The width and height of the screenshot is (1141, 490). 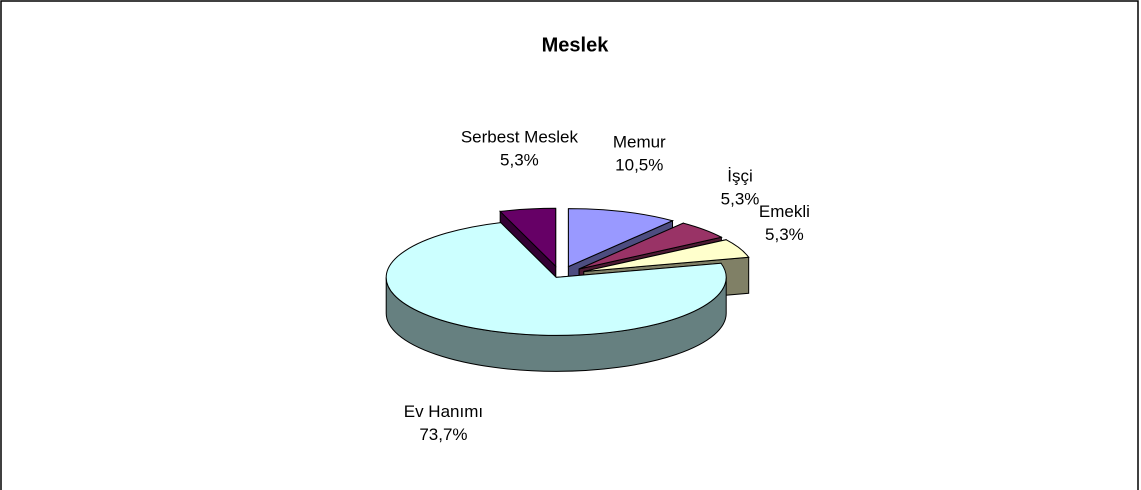 What do you see at coordinates (740, 176) in the screenshot?
I see `data-label-name: İşçi` at bounding box center [740, 176].